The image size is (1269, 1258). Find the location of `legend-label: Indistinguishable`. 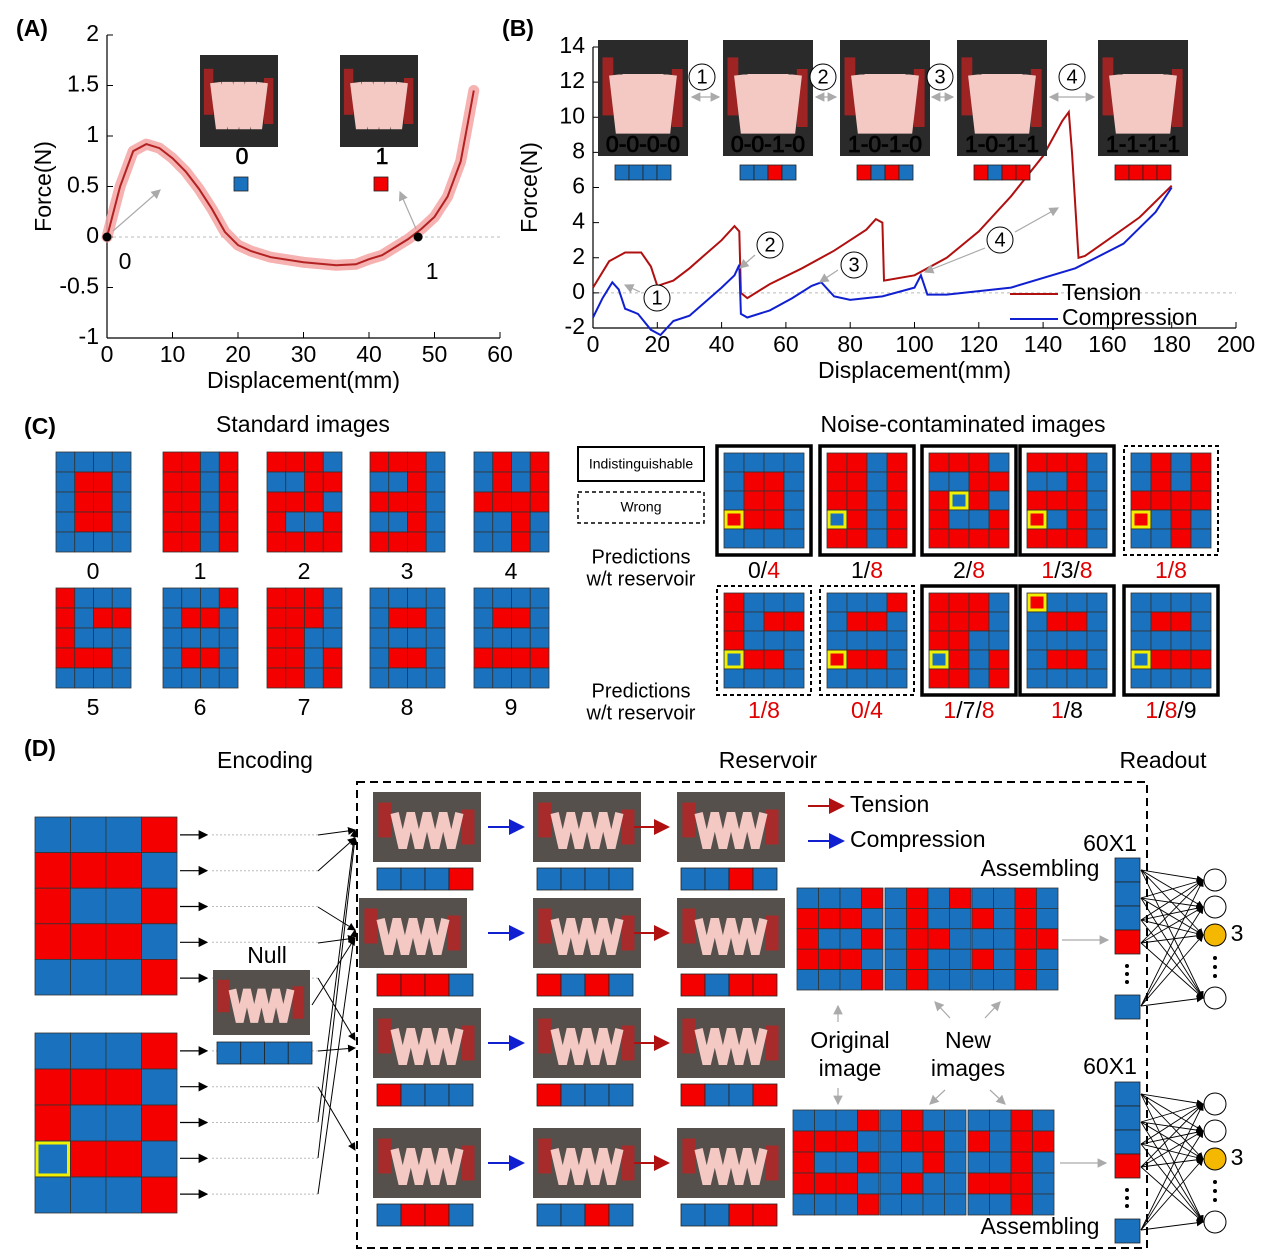

legend-label: Indistinguishable is located at coordinates (641, 464).